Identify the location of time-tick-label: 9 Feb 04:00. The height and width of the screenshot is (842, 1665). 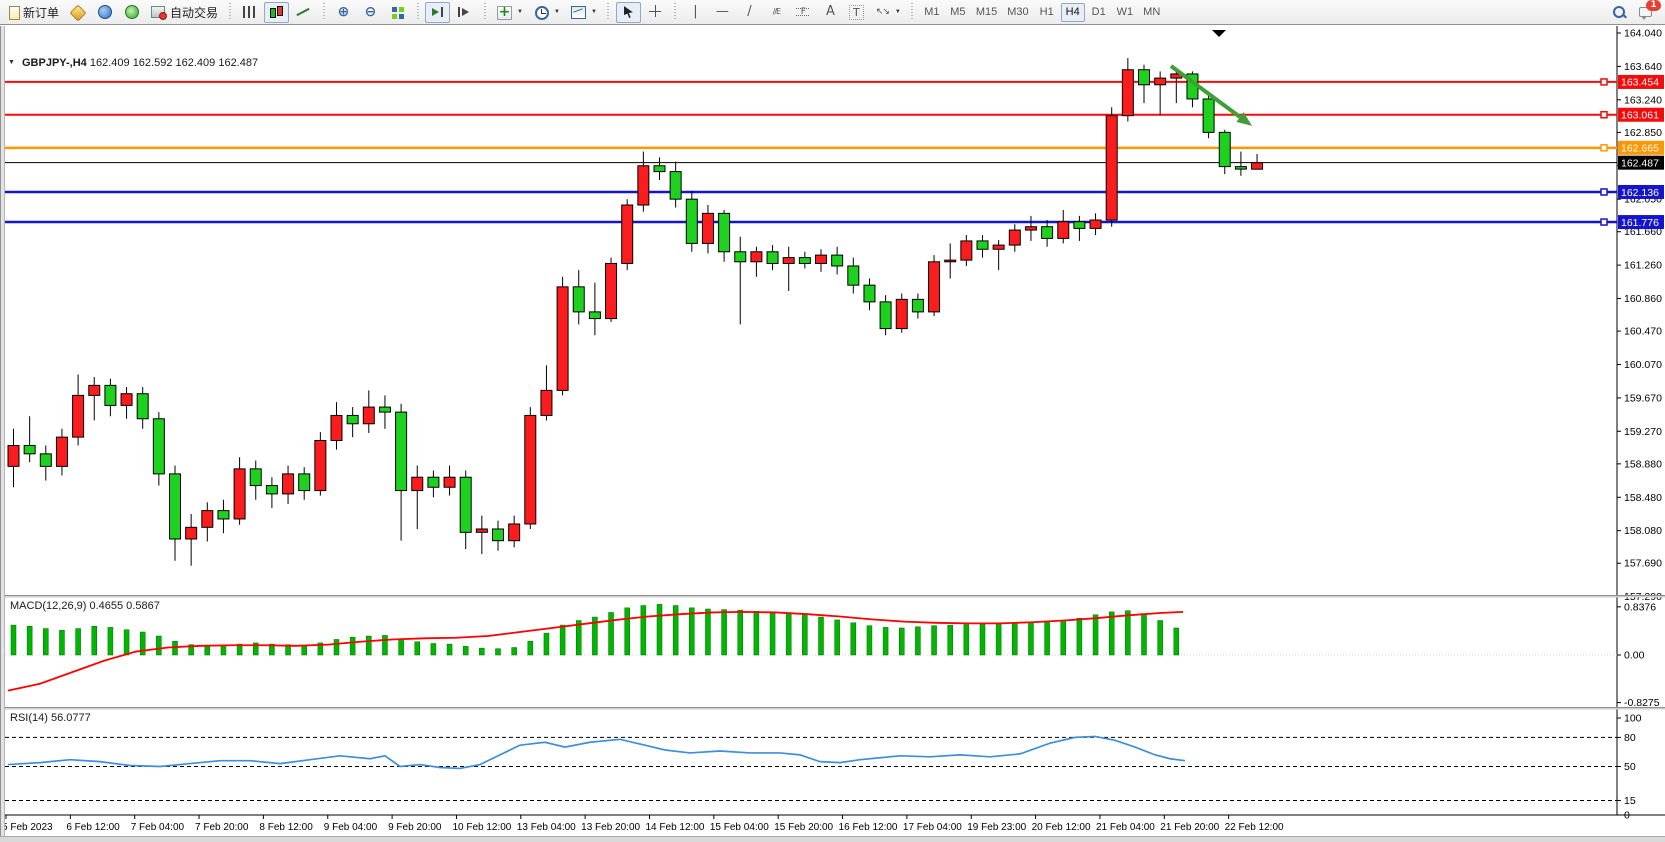
(351, 827).